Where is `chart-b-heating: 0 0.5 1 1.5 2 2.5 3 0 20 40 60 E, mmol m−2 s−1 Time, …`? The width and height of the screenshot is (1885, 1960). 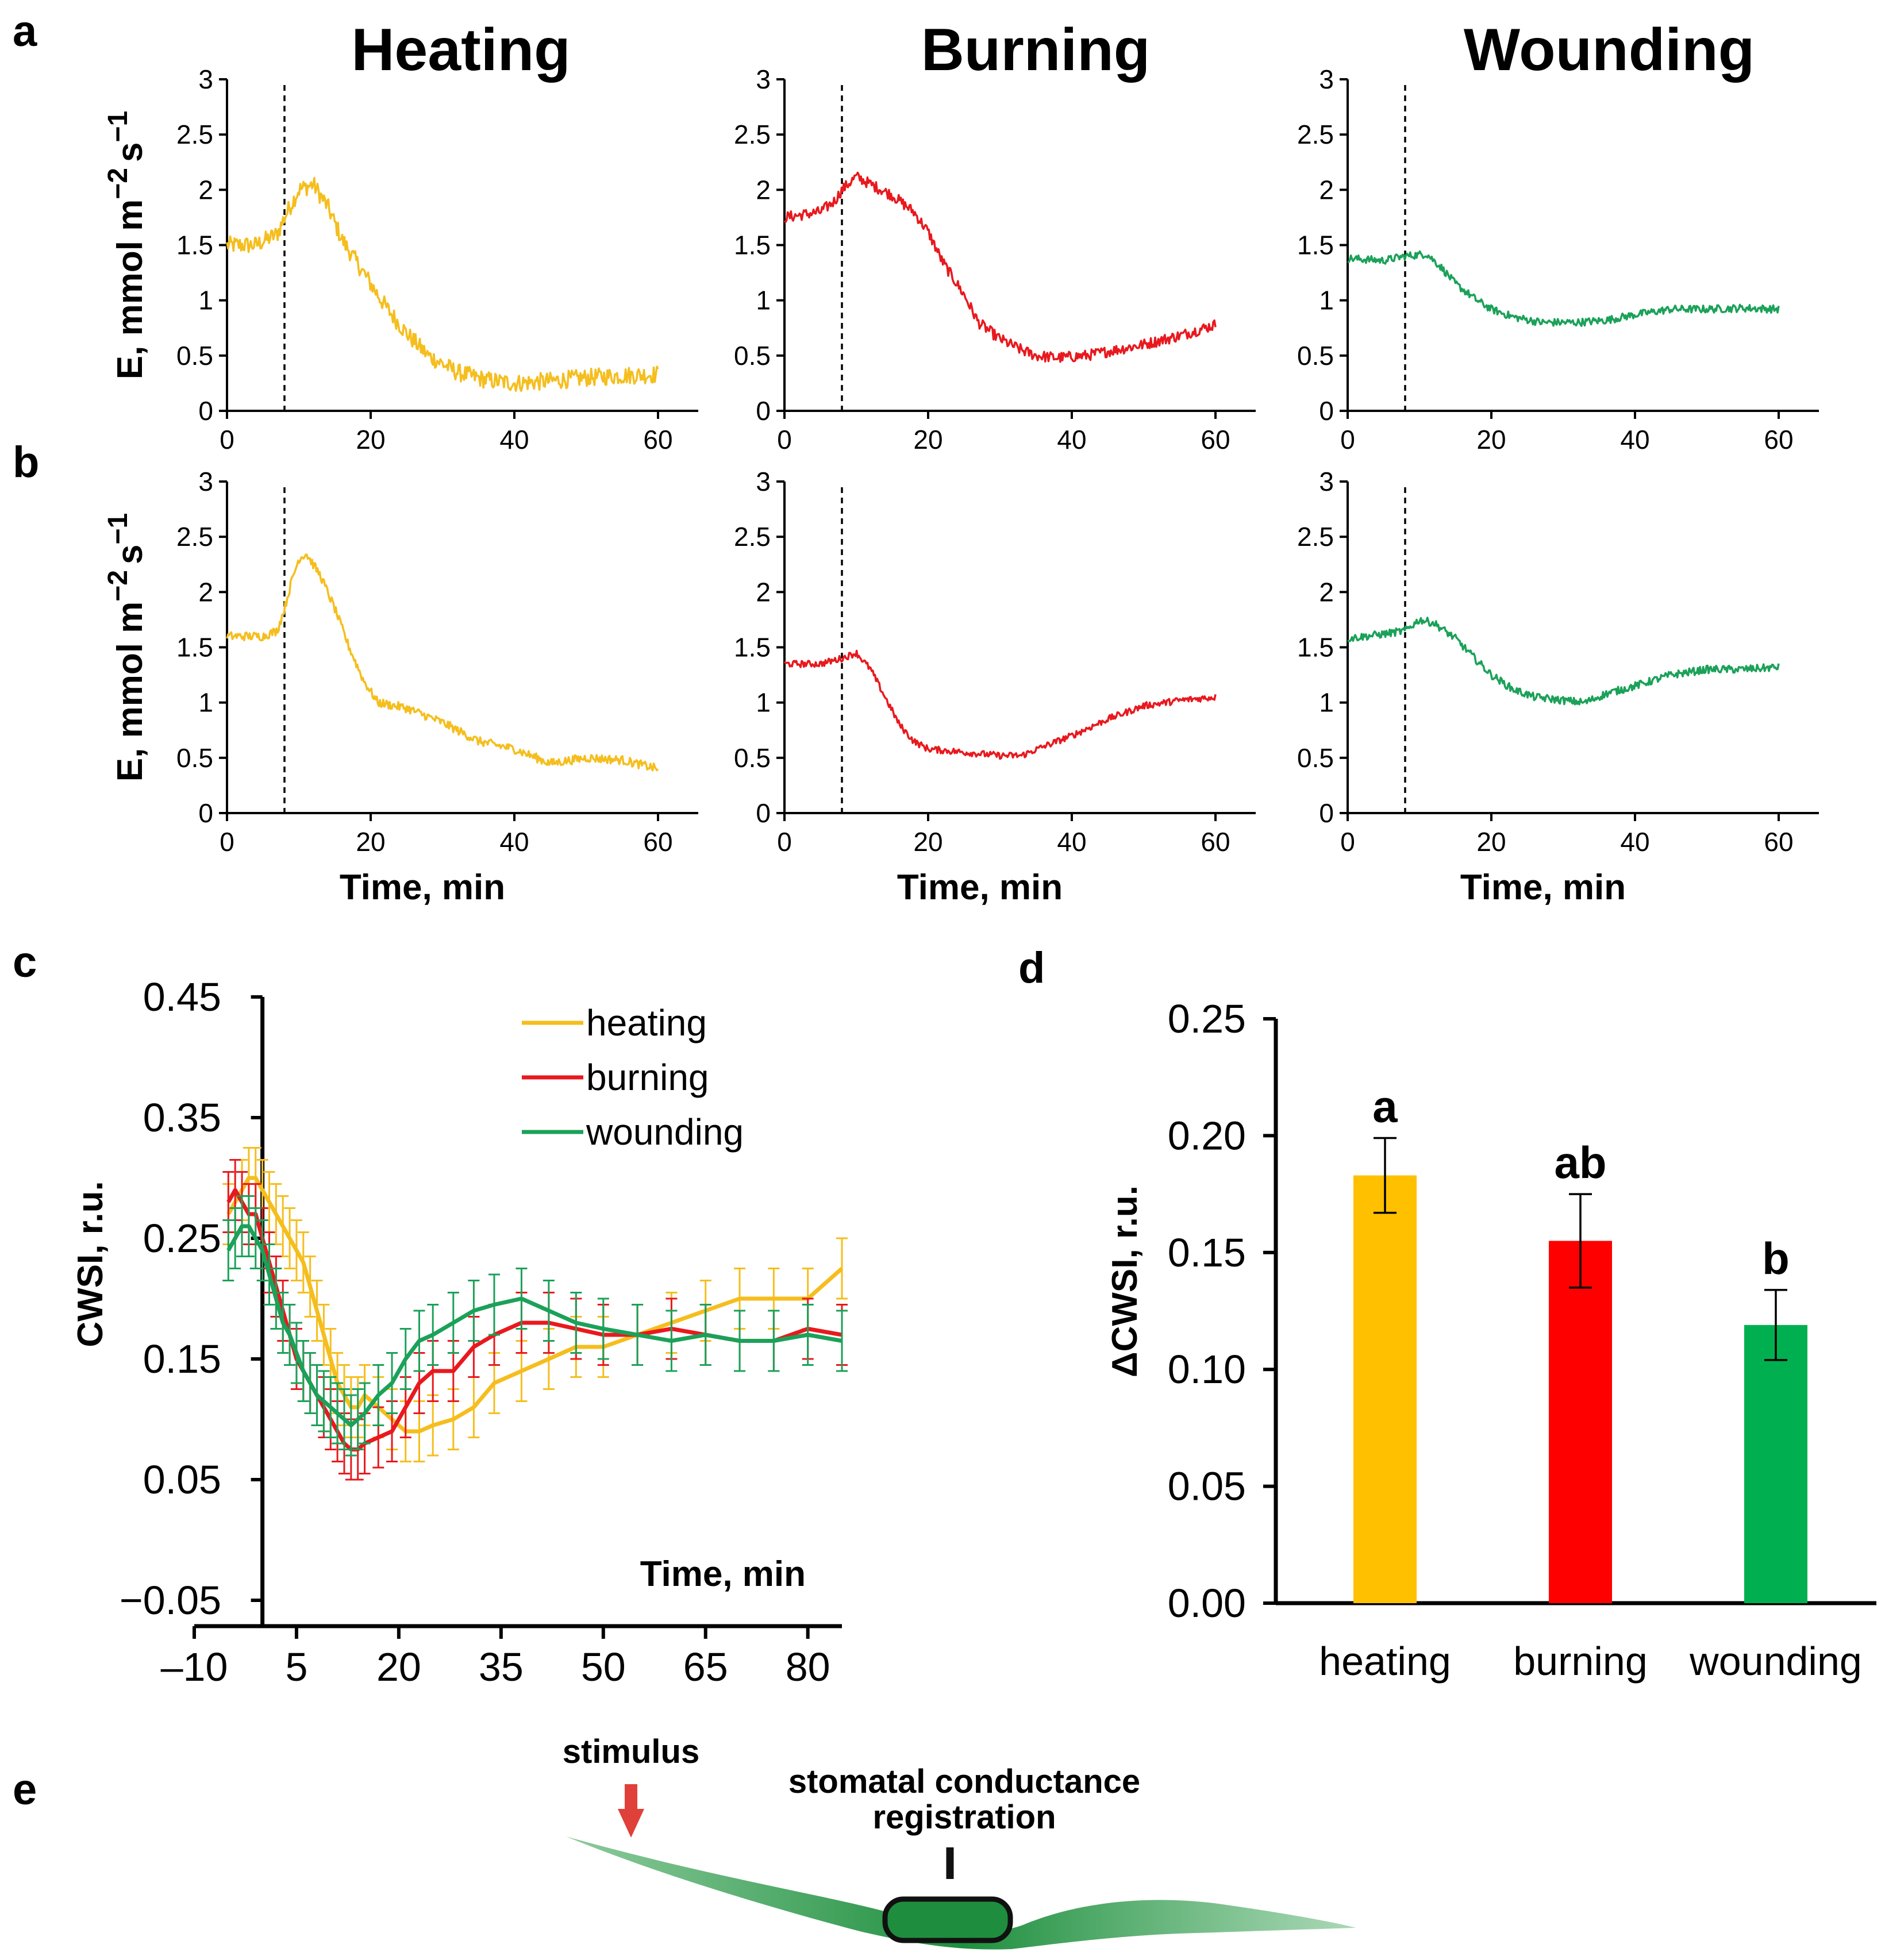 chart-b-heating: 0 0.5 1 1.5 2 2.5 3 0 20 40 60 E, mmol m−2 s−1 Time, … is located at coordinates (400, 687).